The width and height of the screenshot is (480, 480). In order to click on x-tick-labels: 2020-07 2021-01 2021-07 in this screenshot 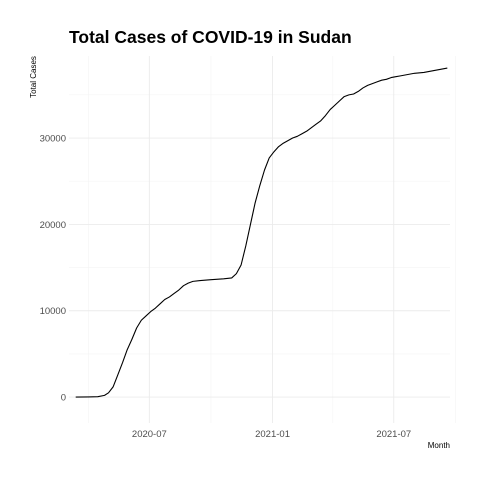, I will do `click(271, 434)`.